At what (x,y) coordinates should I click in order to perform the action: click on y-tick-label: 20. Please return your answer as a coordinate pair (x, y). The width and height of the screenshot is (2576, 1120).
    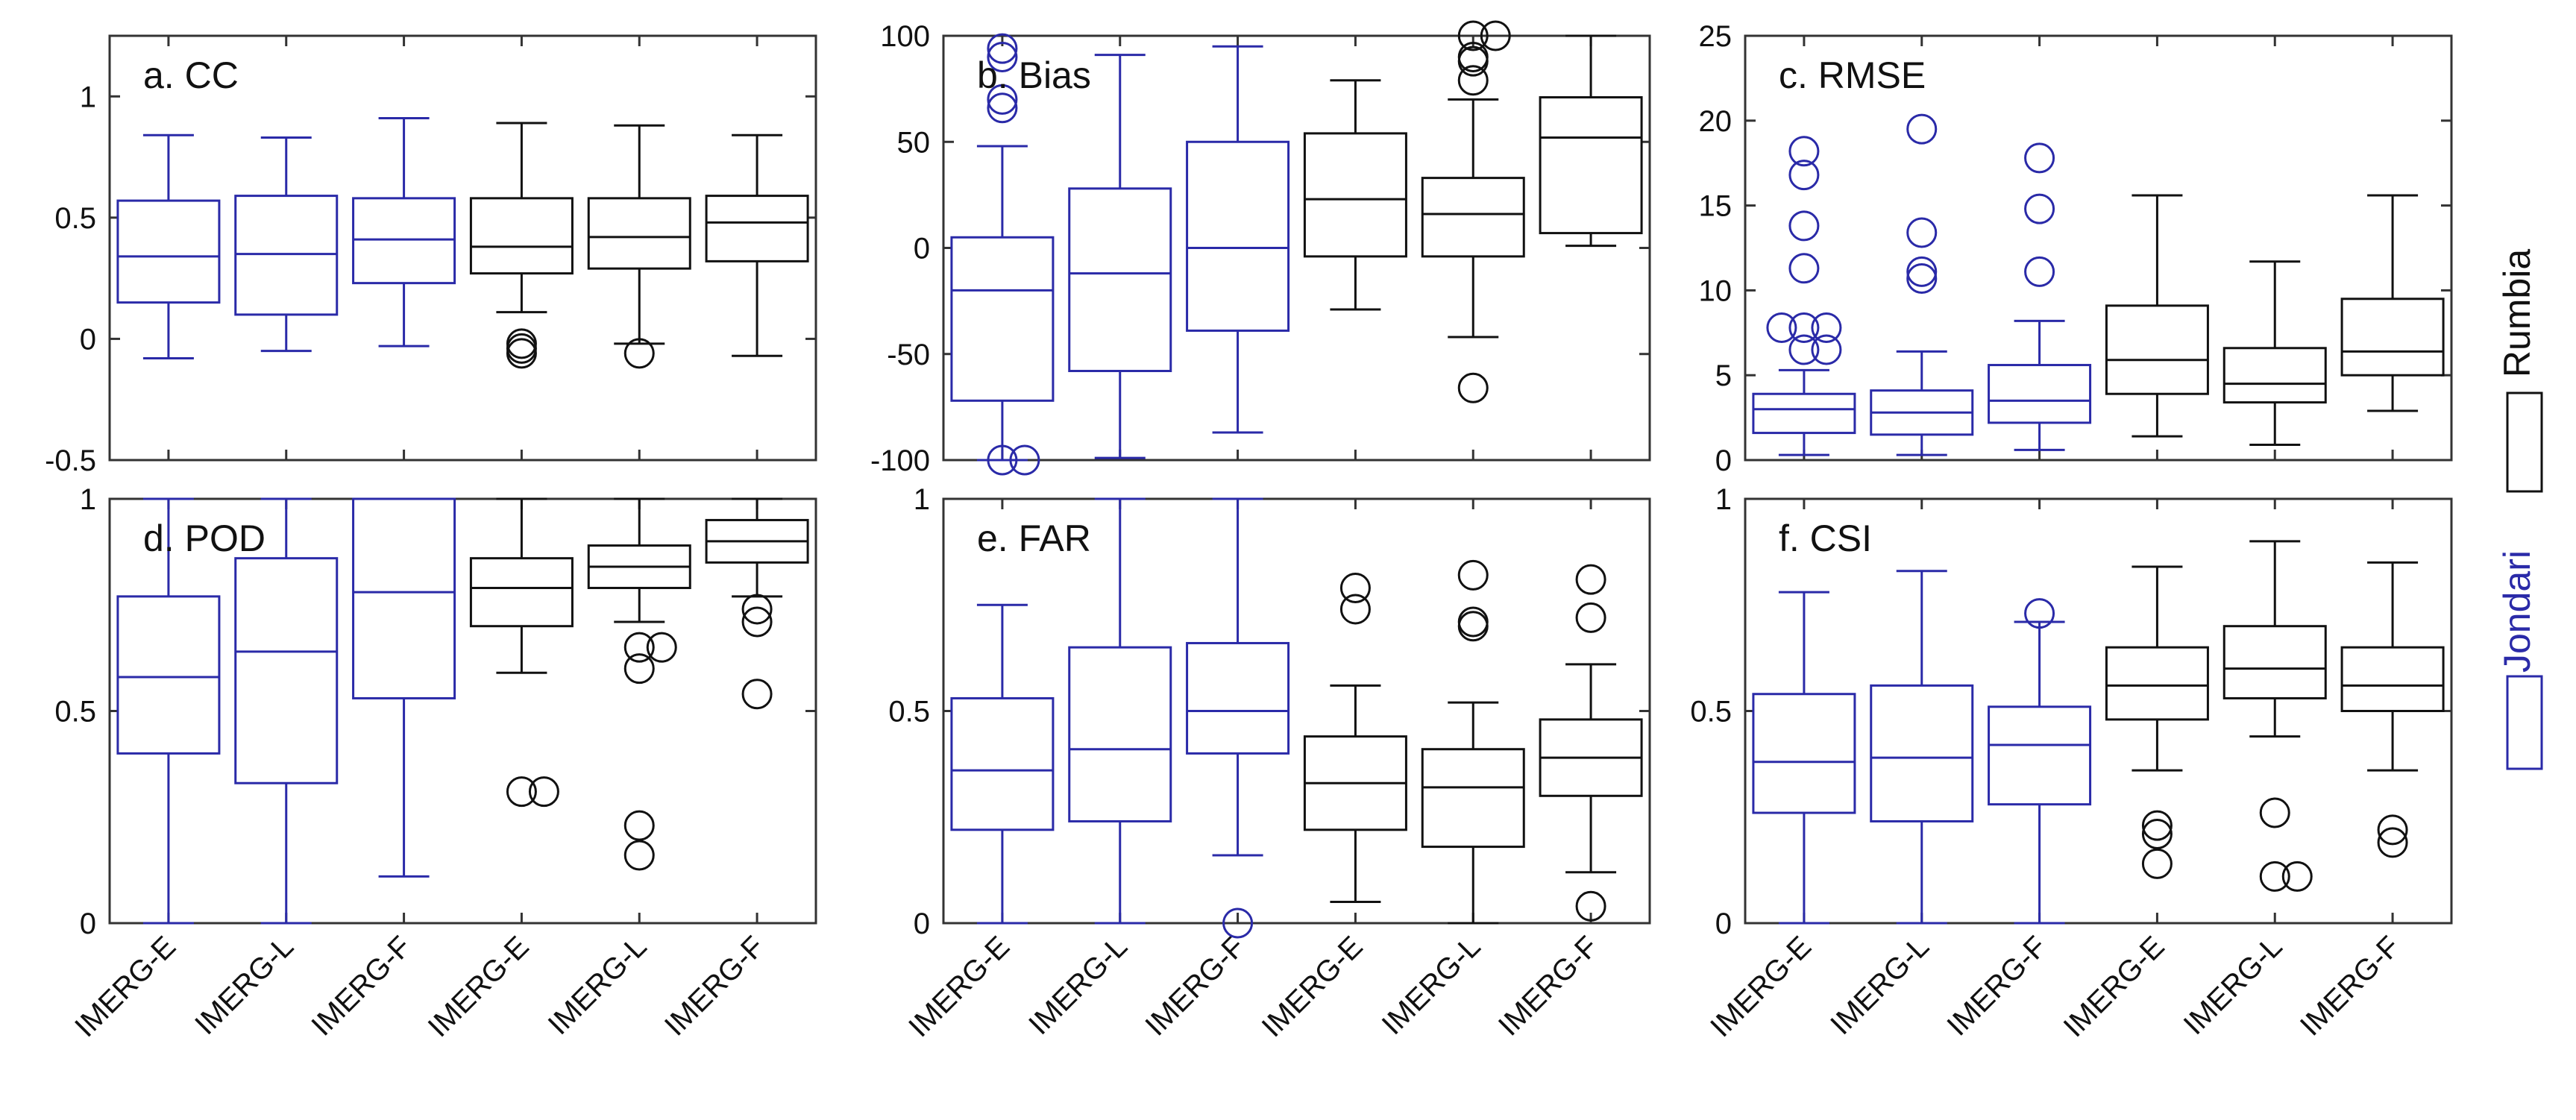
    Looking at the image, I should click on (1716, 121).